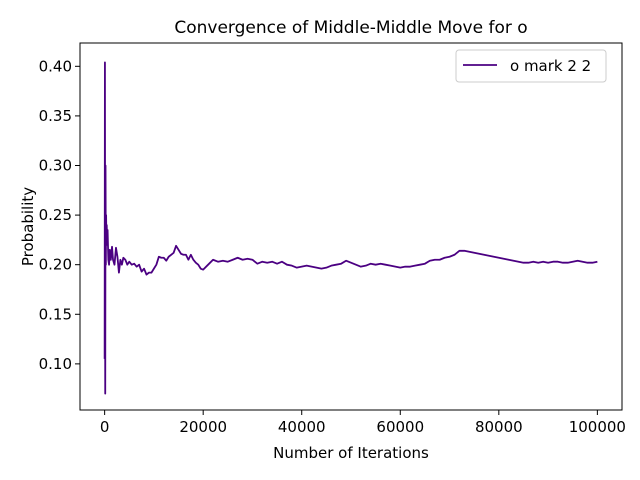 This screenshot has width=640, height=480. What do you see at coordinates (55, 265) in the screenshot?
I see `y-tick-label: 0.20` at bounding box center [55, 265].